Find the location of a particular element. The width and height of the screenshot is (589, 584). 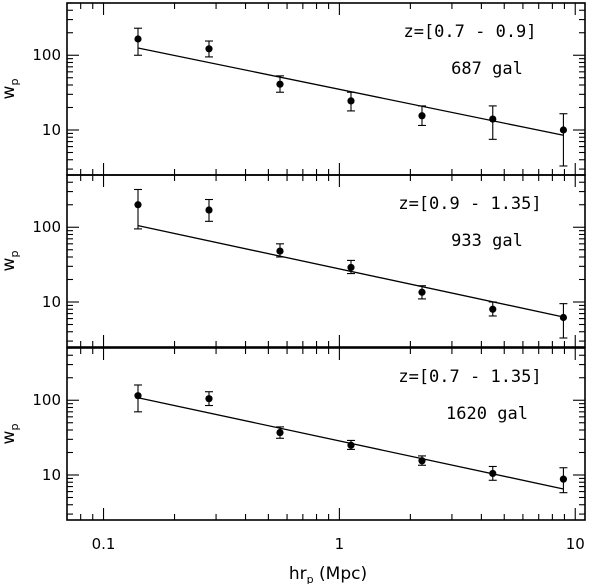

galaxy-count-label: 687 gal is located at coordinates (487, 69).